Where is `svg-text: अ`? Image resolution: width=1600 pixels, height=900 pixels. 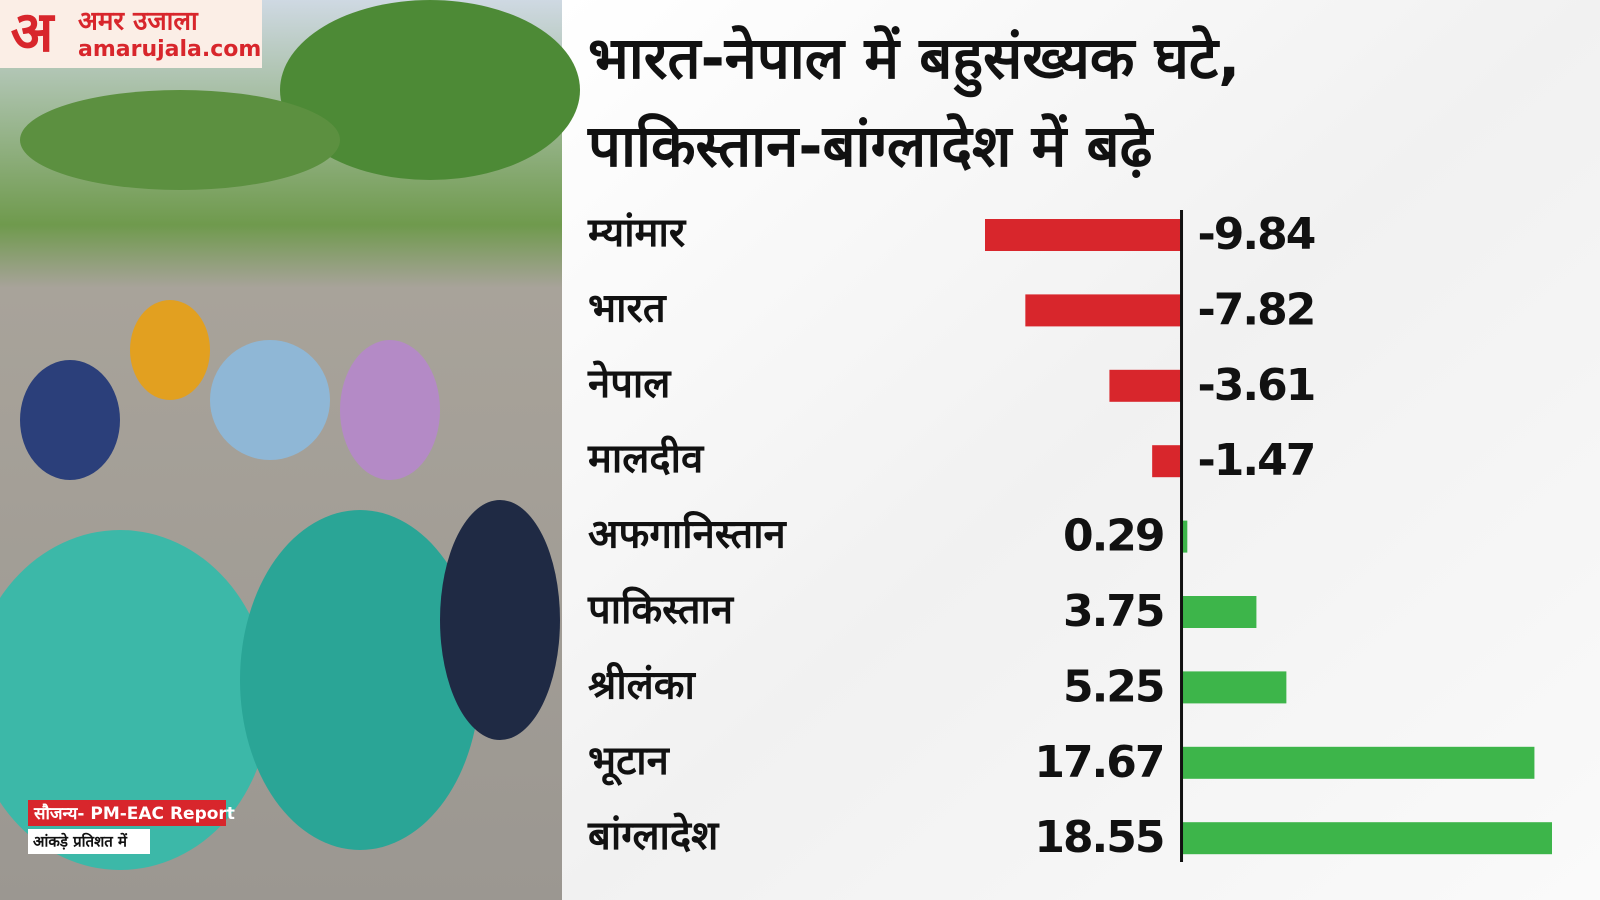 svg-text: अ is located at coordinates (33, 32).